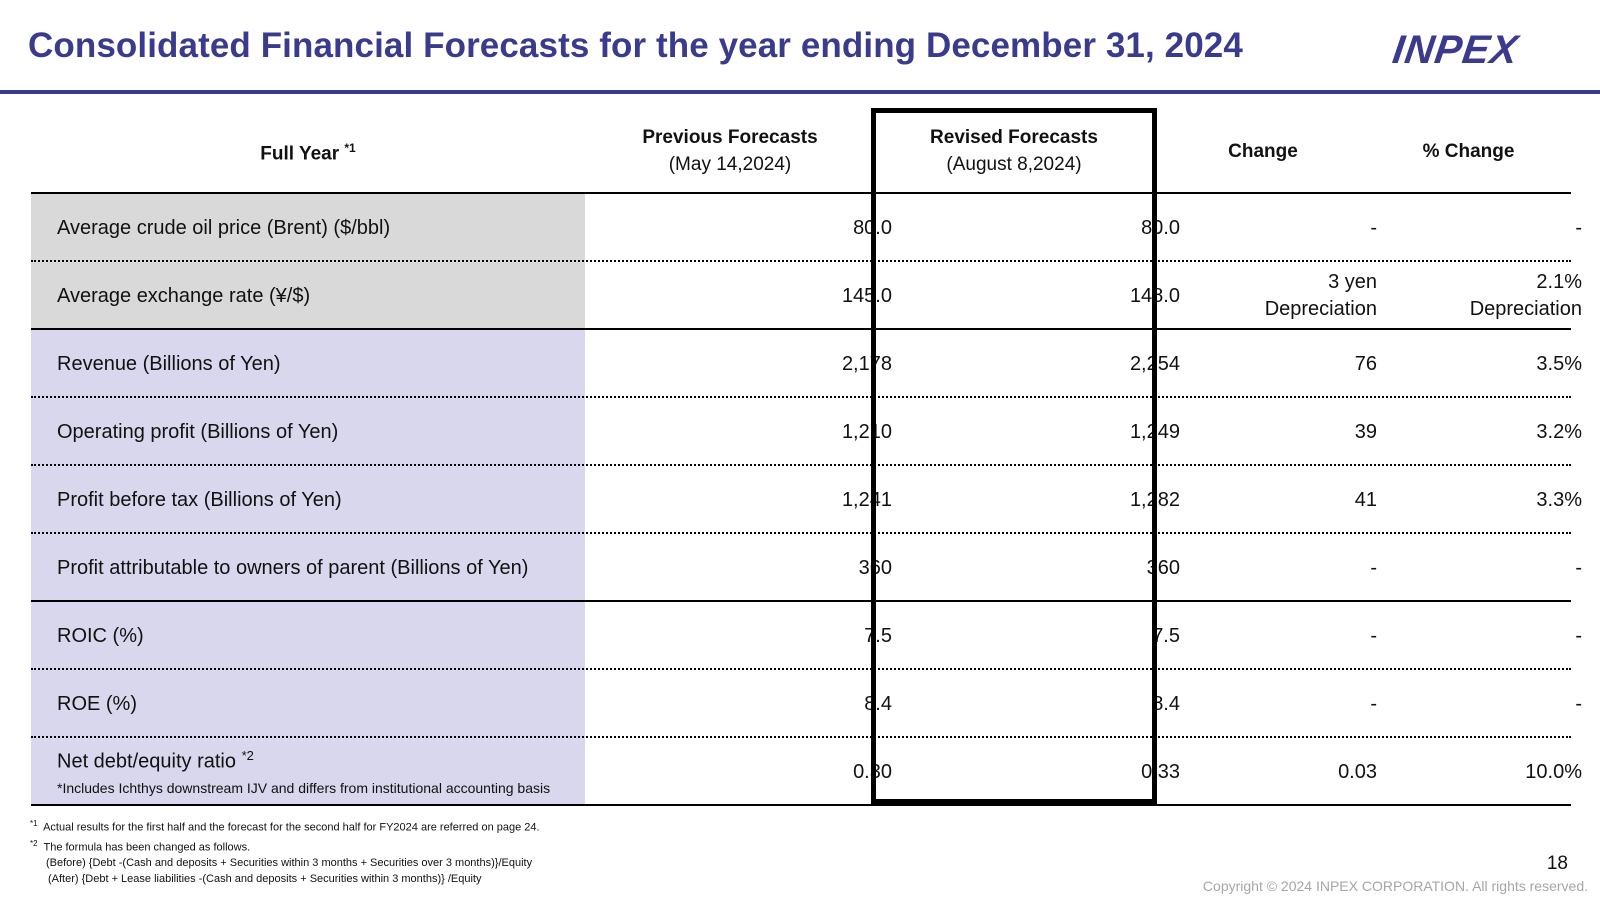 This screenshot has height=900, width=1600. What do you see at coordinates (800, 92) in the screenshot?
I see `title-underline` at bounding box center [800, 92].